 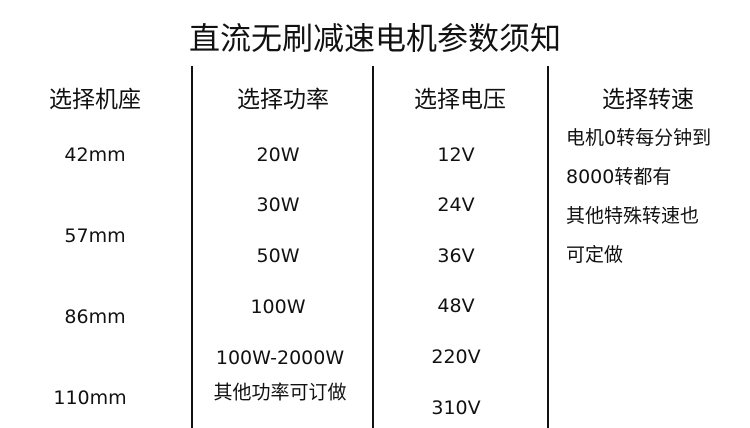 What do you see at coordinates (280, 358) in the screenshot?
I see `power-item: 100W-2000W` at bounding box center [280, 358].